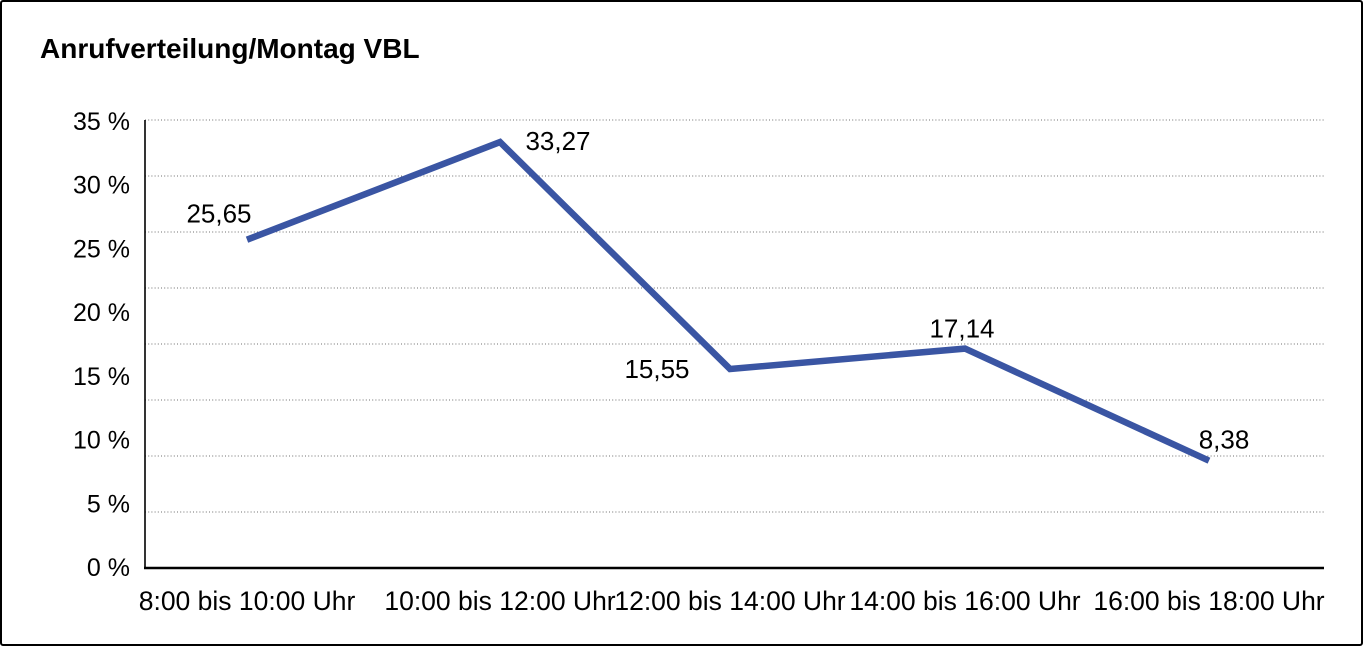 This screenshot has height=646, width=1363. Describe the element at coordinates (101, 313) in the screenshot. I see `y-tick-label: 20 %` at that location.